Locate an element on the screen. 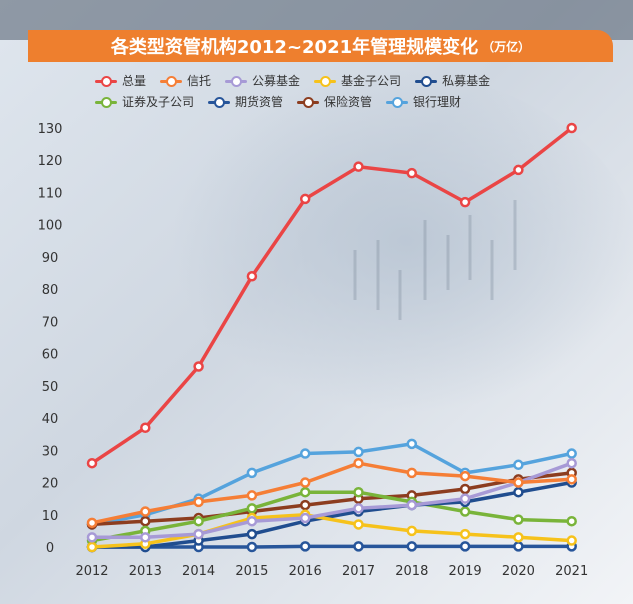 This screenshot has width=633, height=604. legend-label: 信托 is located at coordinates (199, 81).